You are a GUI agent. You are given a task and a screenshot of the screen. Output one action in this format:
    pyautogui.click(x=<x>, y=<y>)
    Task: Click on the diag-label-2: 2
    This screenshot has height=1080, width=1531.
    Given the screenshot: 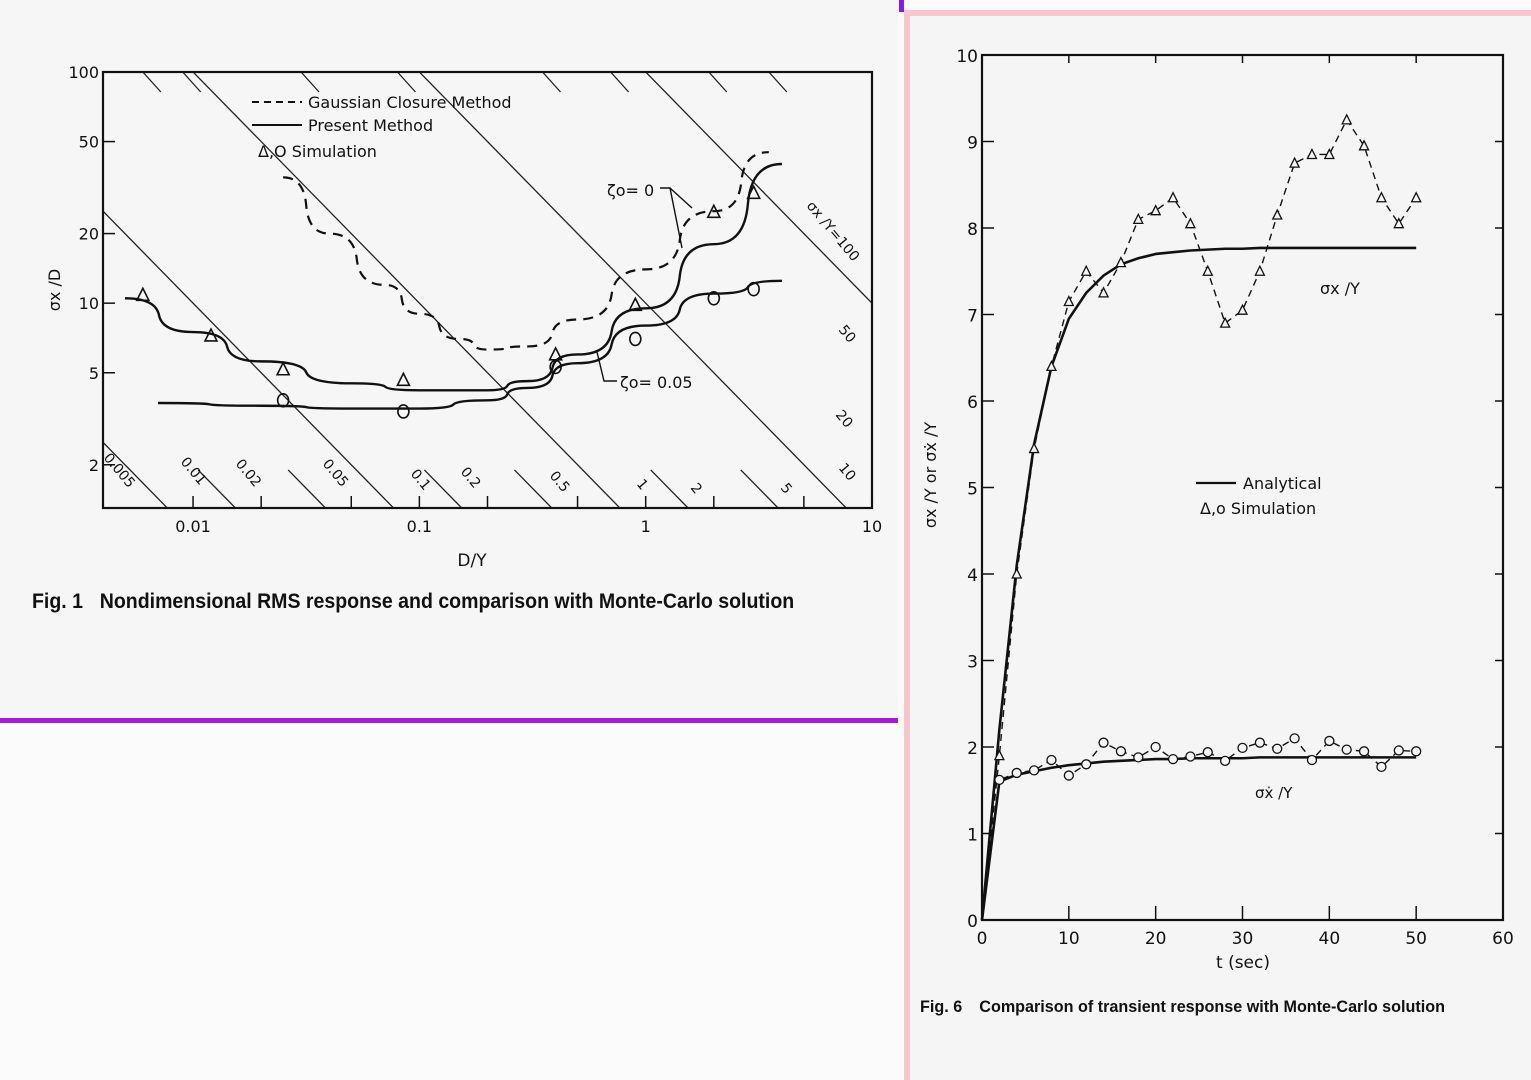 What is the action you would take?
    pyautogui.click(x=696, y=488)
    